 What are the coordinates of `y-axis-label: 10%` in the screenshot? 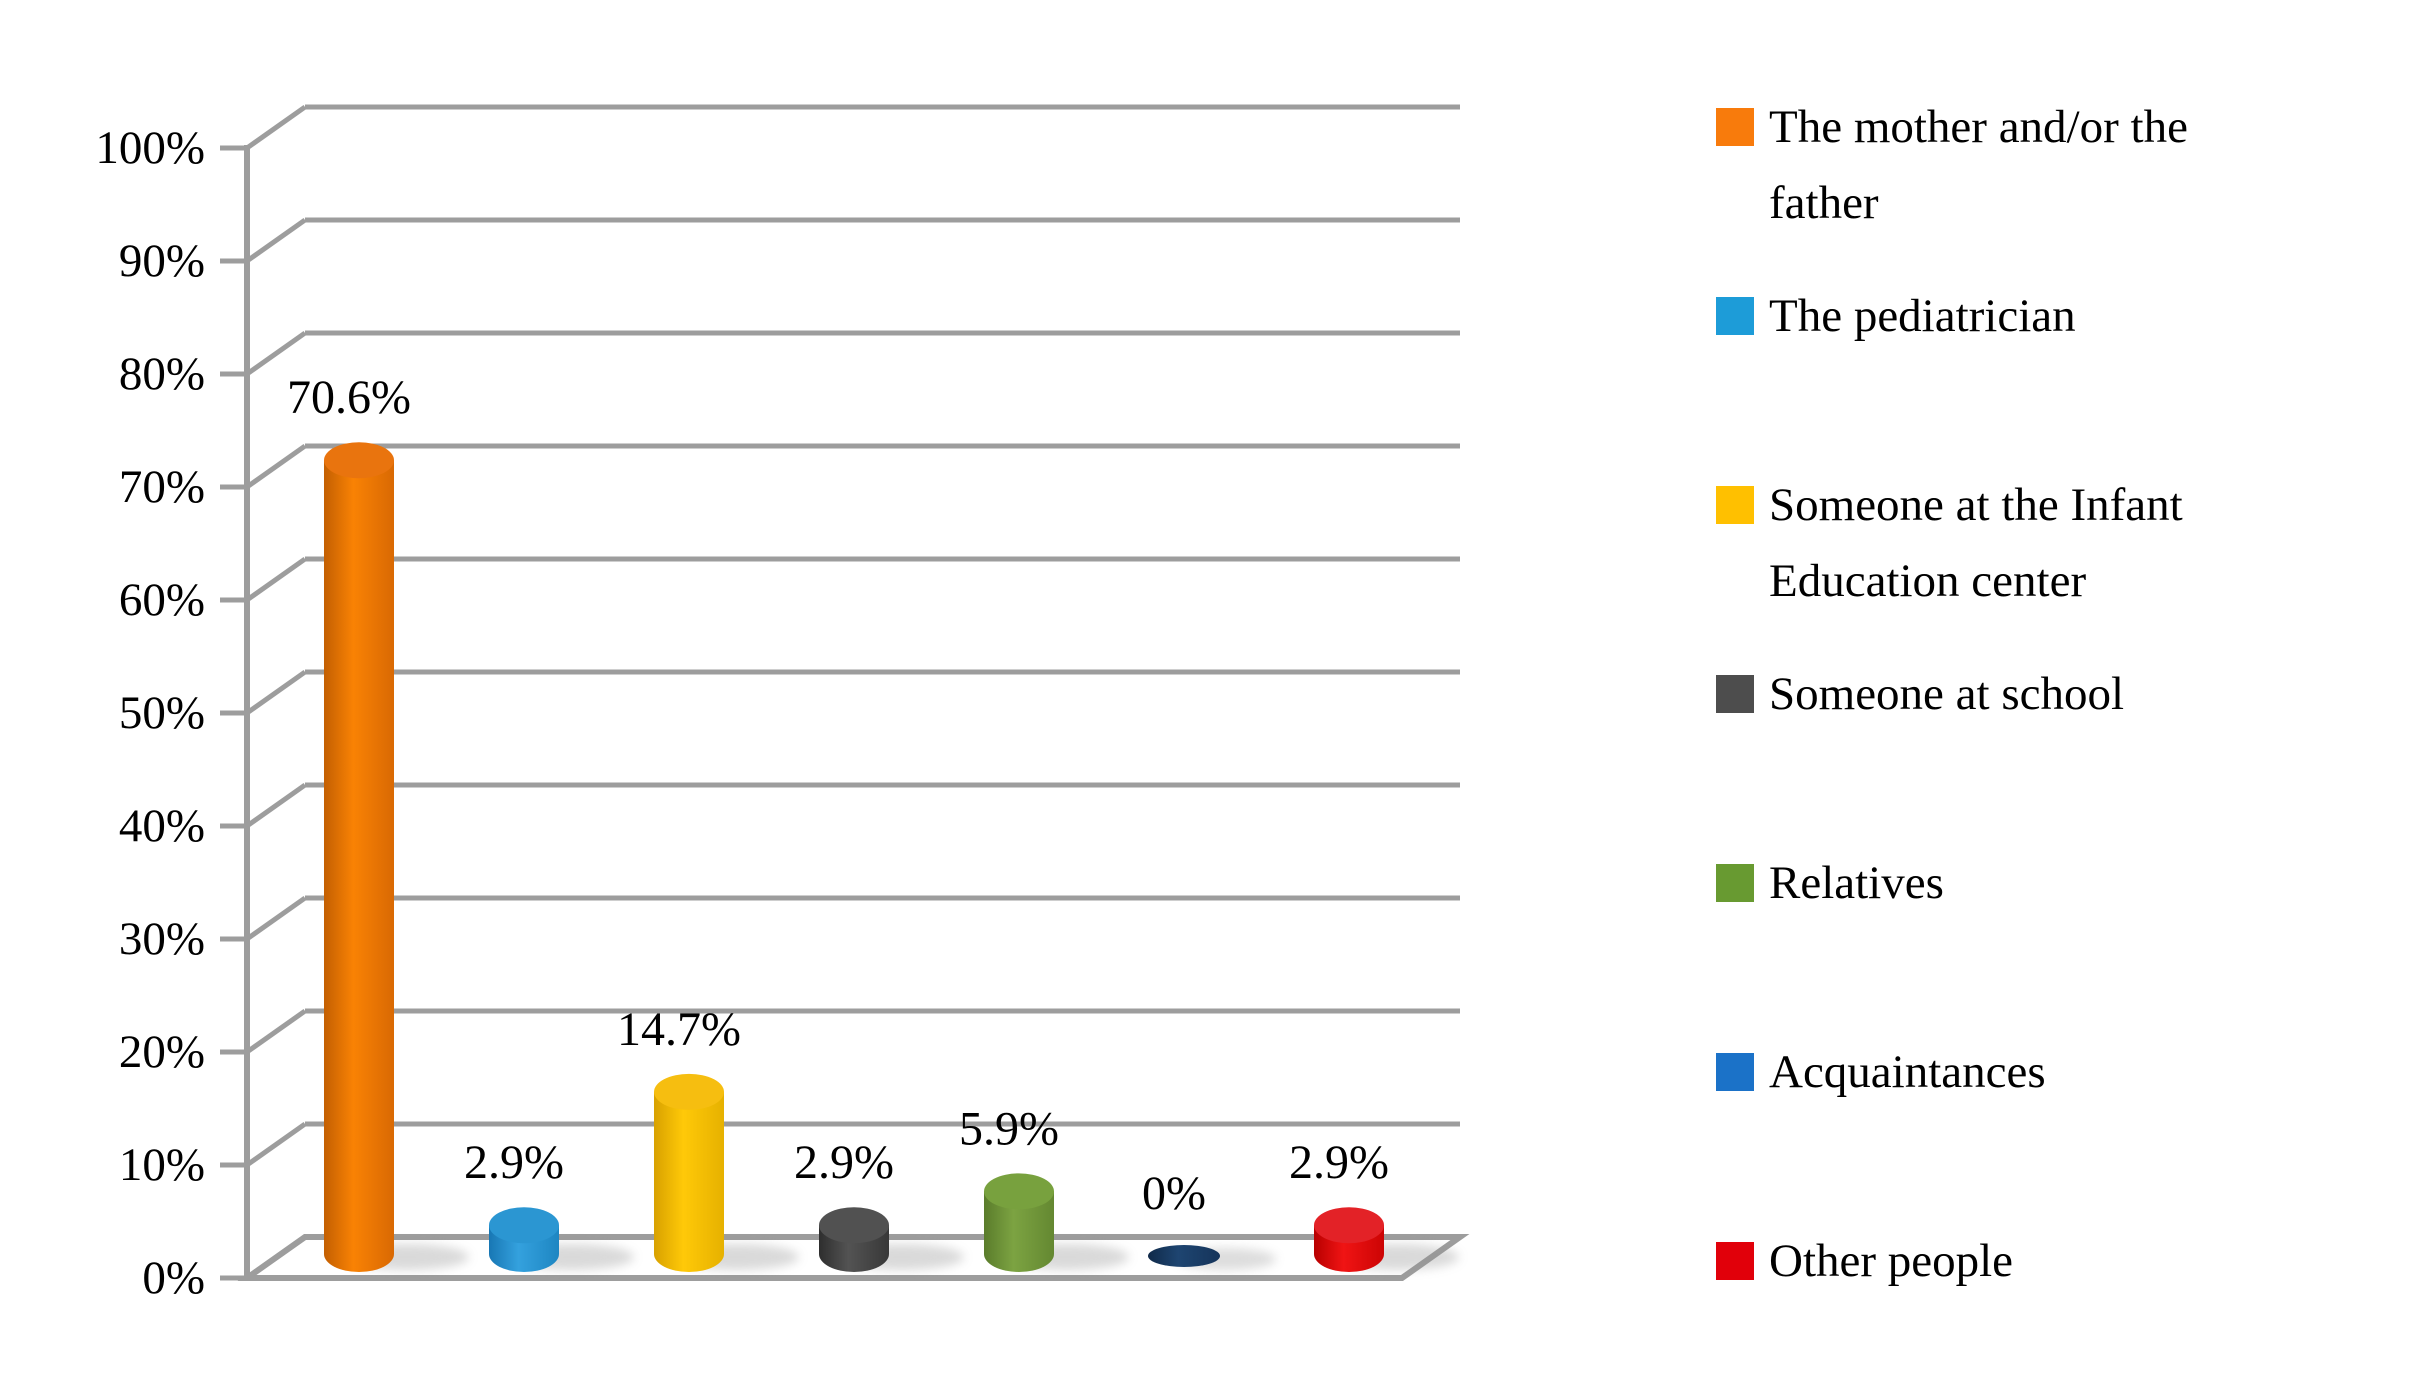 It's located at (161, 1165).